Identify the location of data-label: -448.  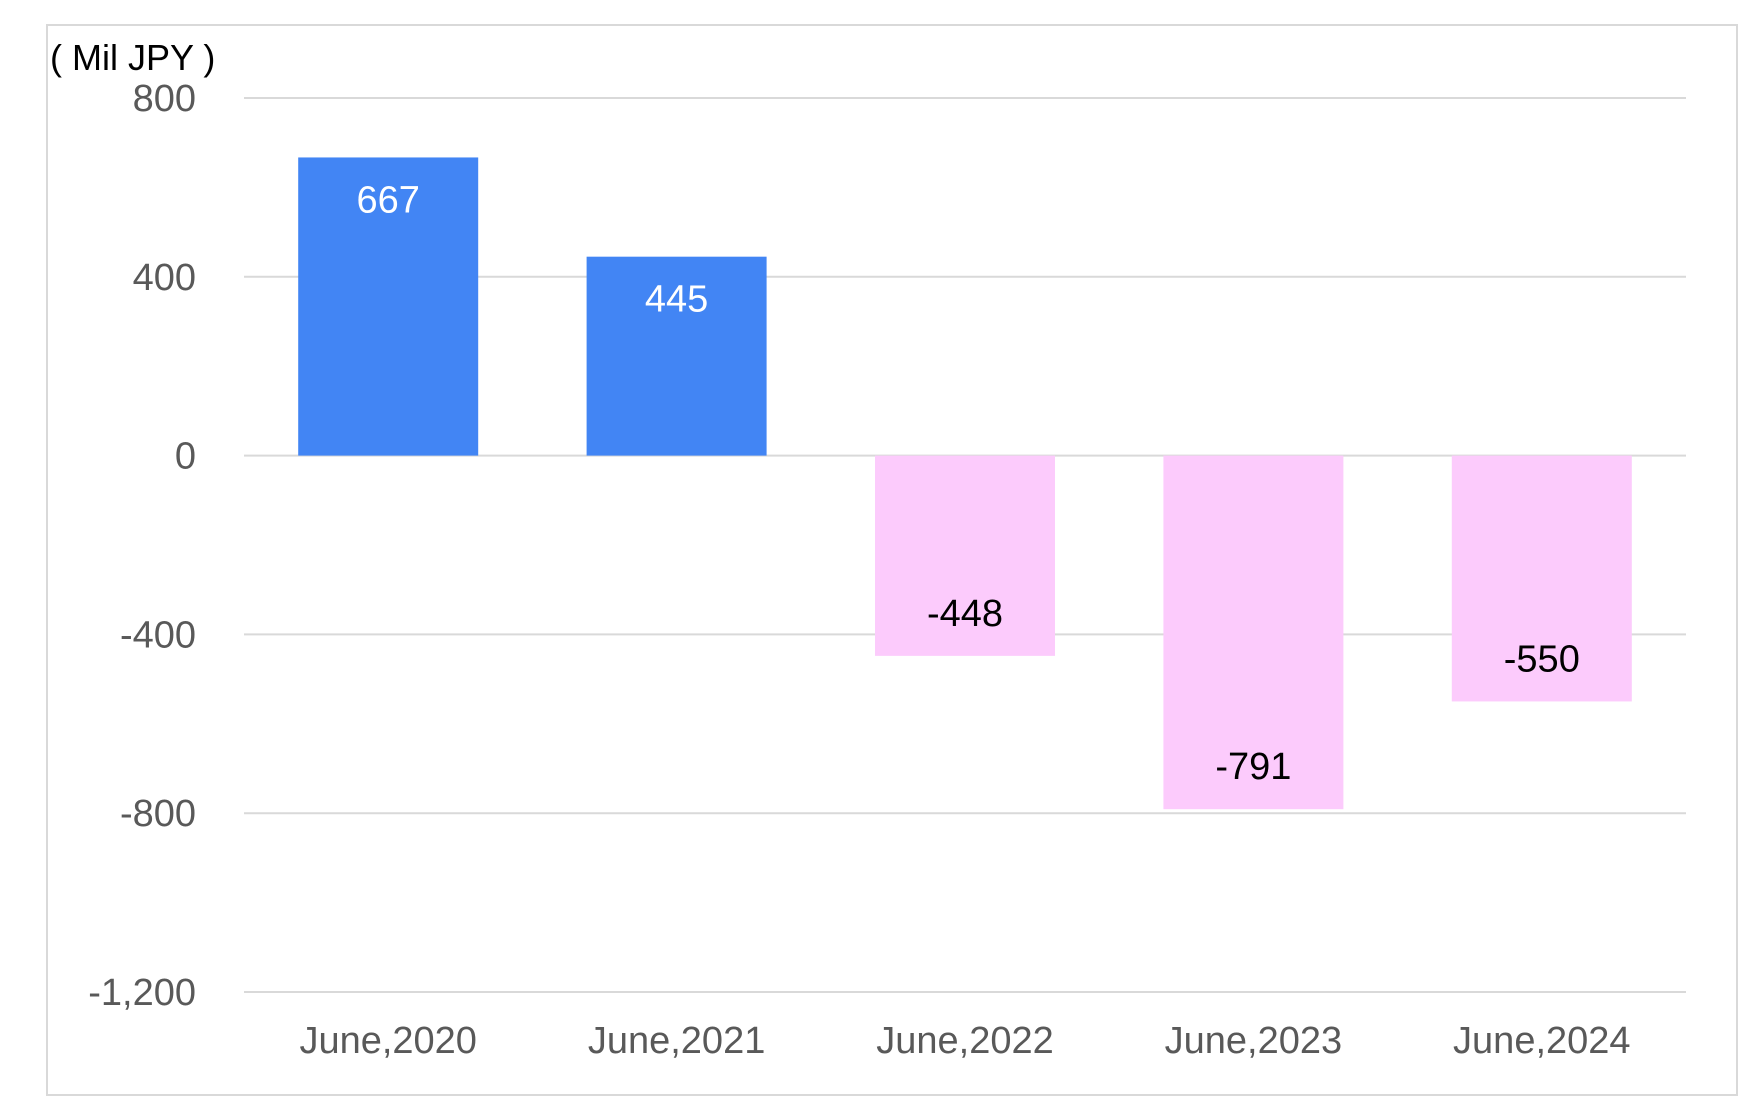
(965, 614).